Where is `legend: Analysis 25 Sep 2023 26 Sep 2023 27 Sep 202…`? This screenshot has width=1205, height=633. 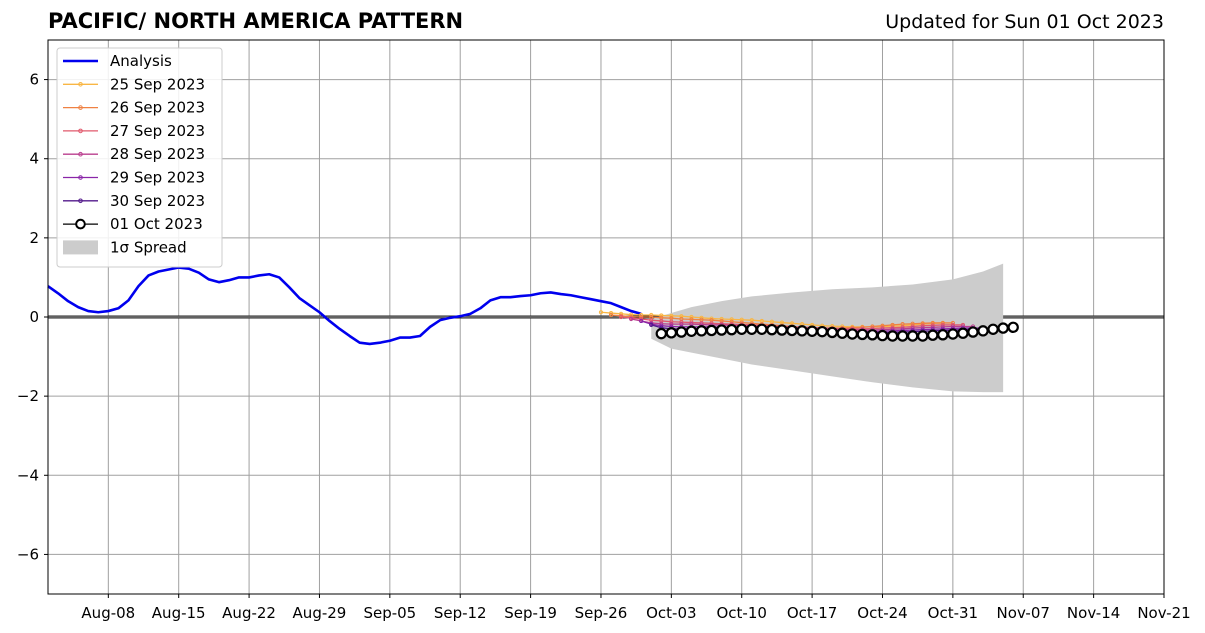 legend: Analysis 25 Sep 2023 26 Sep 2023 27 Sep 202… is located at coordinates (139, 157).